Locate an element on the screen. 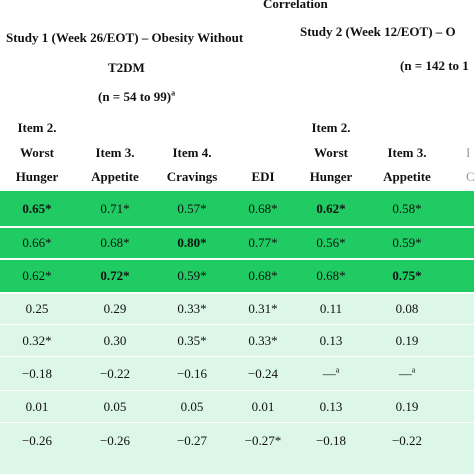 Image resolution: width=474 pixels, height=474 pixels. cell-value: 0.75* is located at coordinates (407, 275).